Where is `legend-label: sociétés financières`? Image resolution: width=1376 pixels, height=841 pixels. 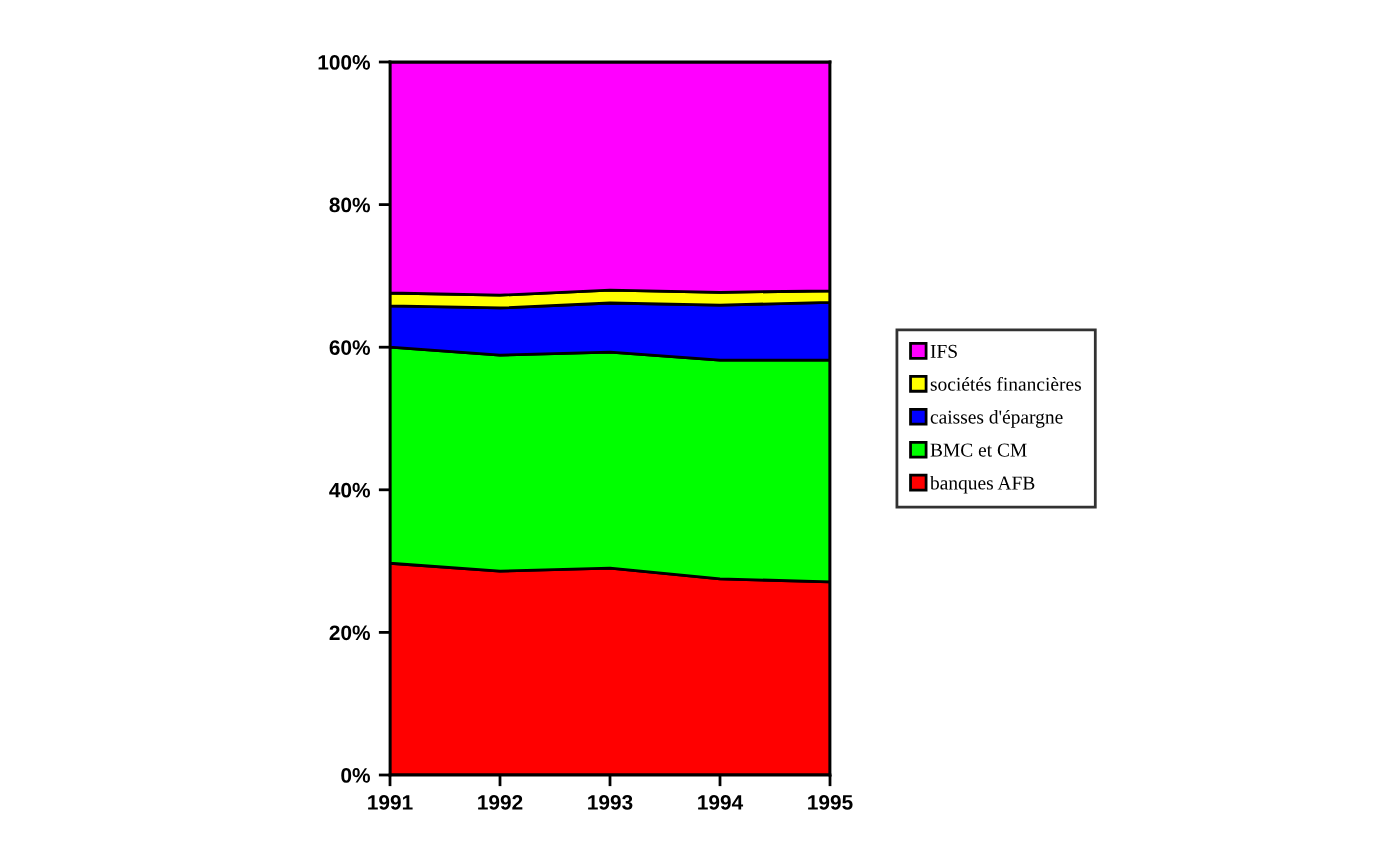 legend-label: sociétés financières is located at coordinates (1005, 383).